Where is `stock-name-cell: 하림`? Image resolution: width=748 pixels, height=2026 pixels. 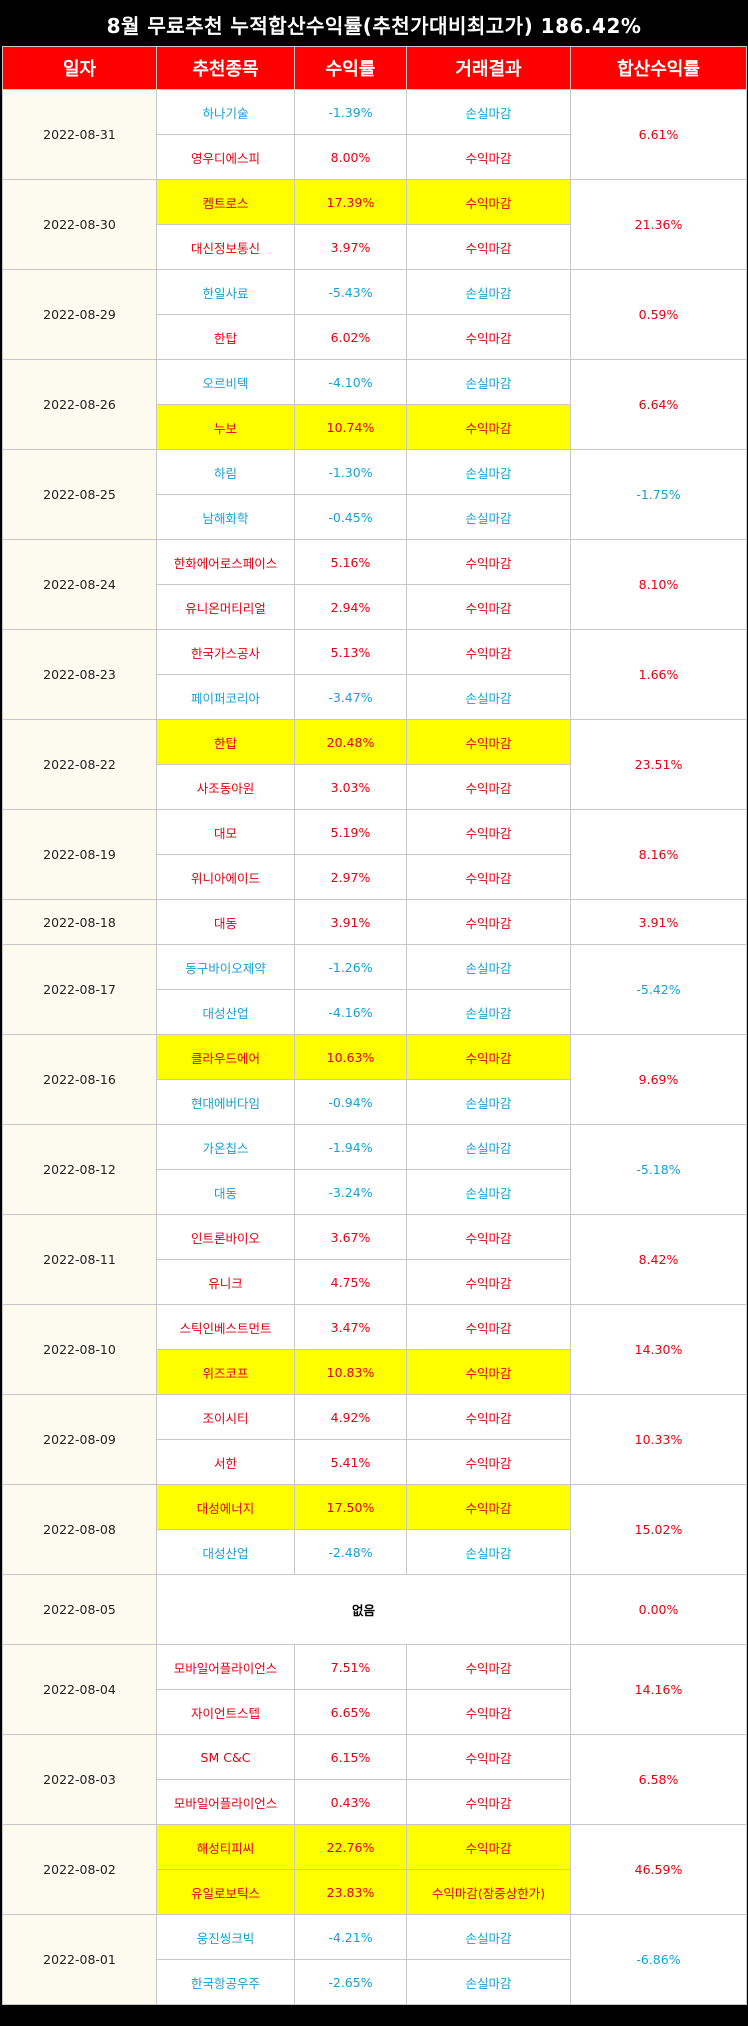 stock-name-cell: 하림 is located at coordinates (225, 472).